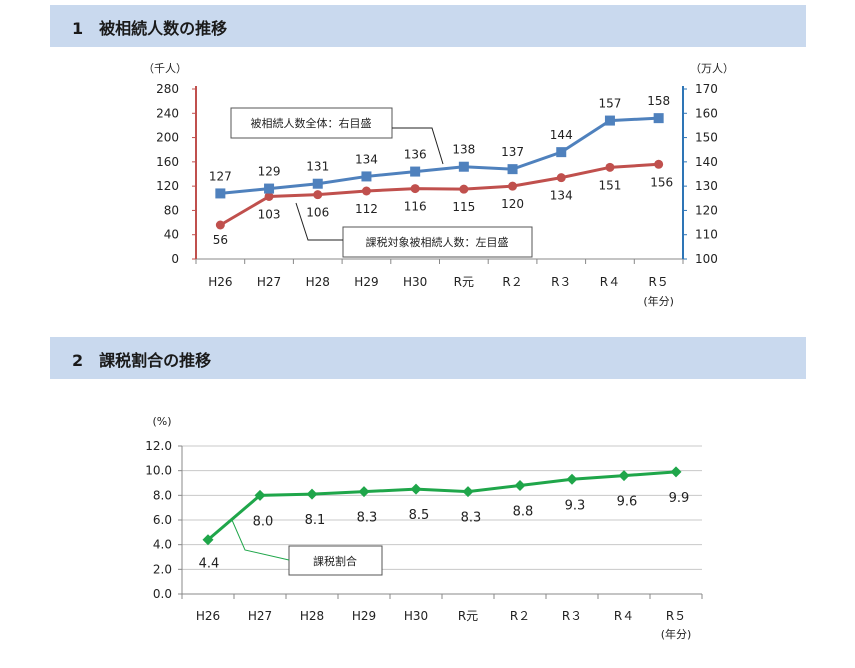 This screenshot has width=855, height=668. I want to click on y-left-tick-label: 160, so click(167, 162).